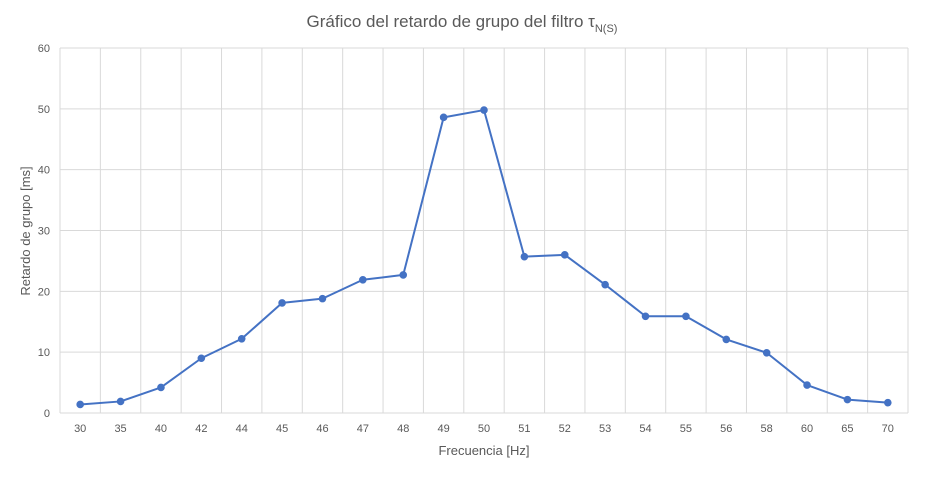  I want to click on x-tick-label: 52, so click(565, 429).